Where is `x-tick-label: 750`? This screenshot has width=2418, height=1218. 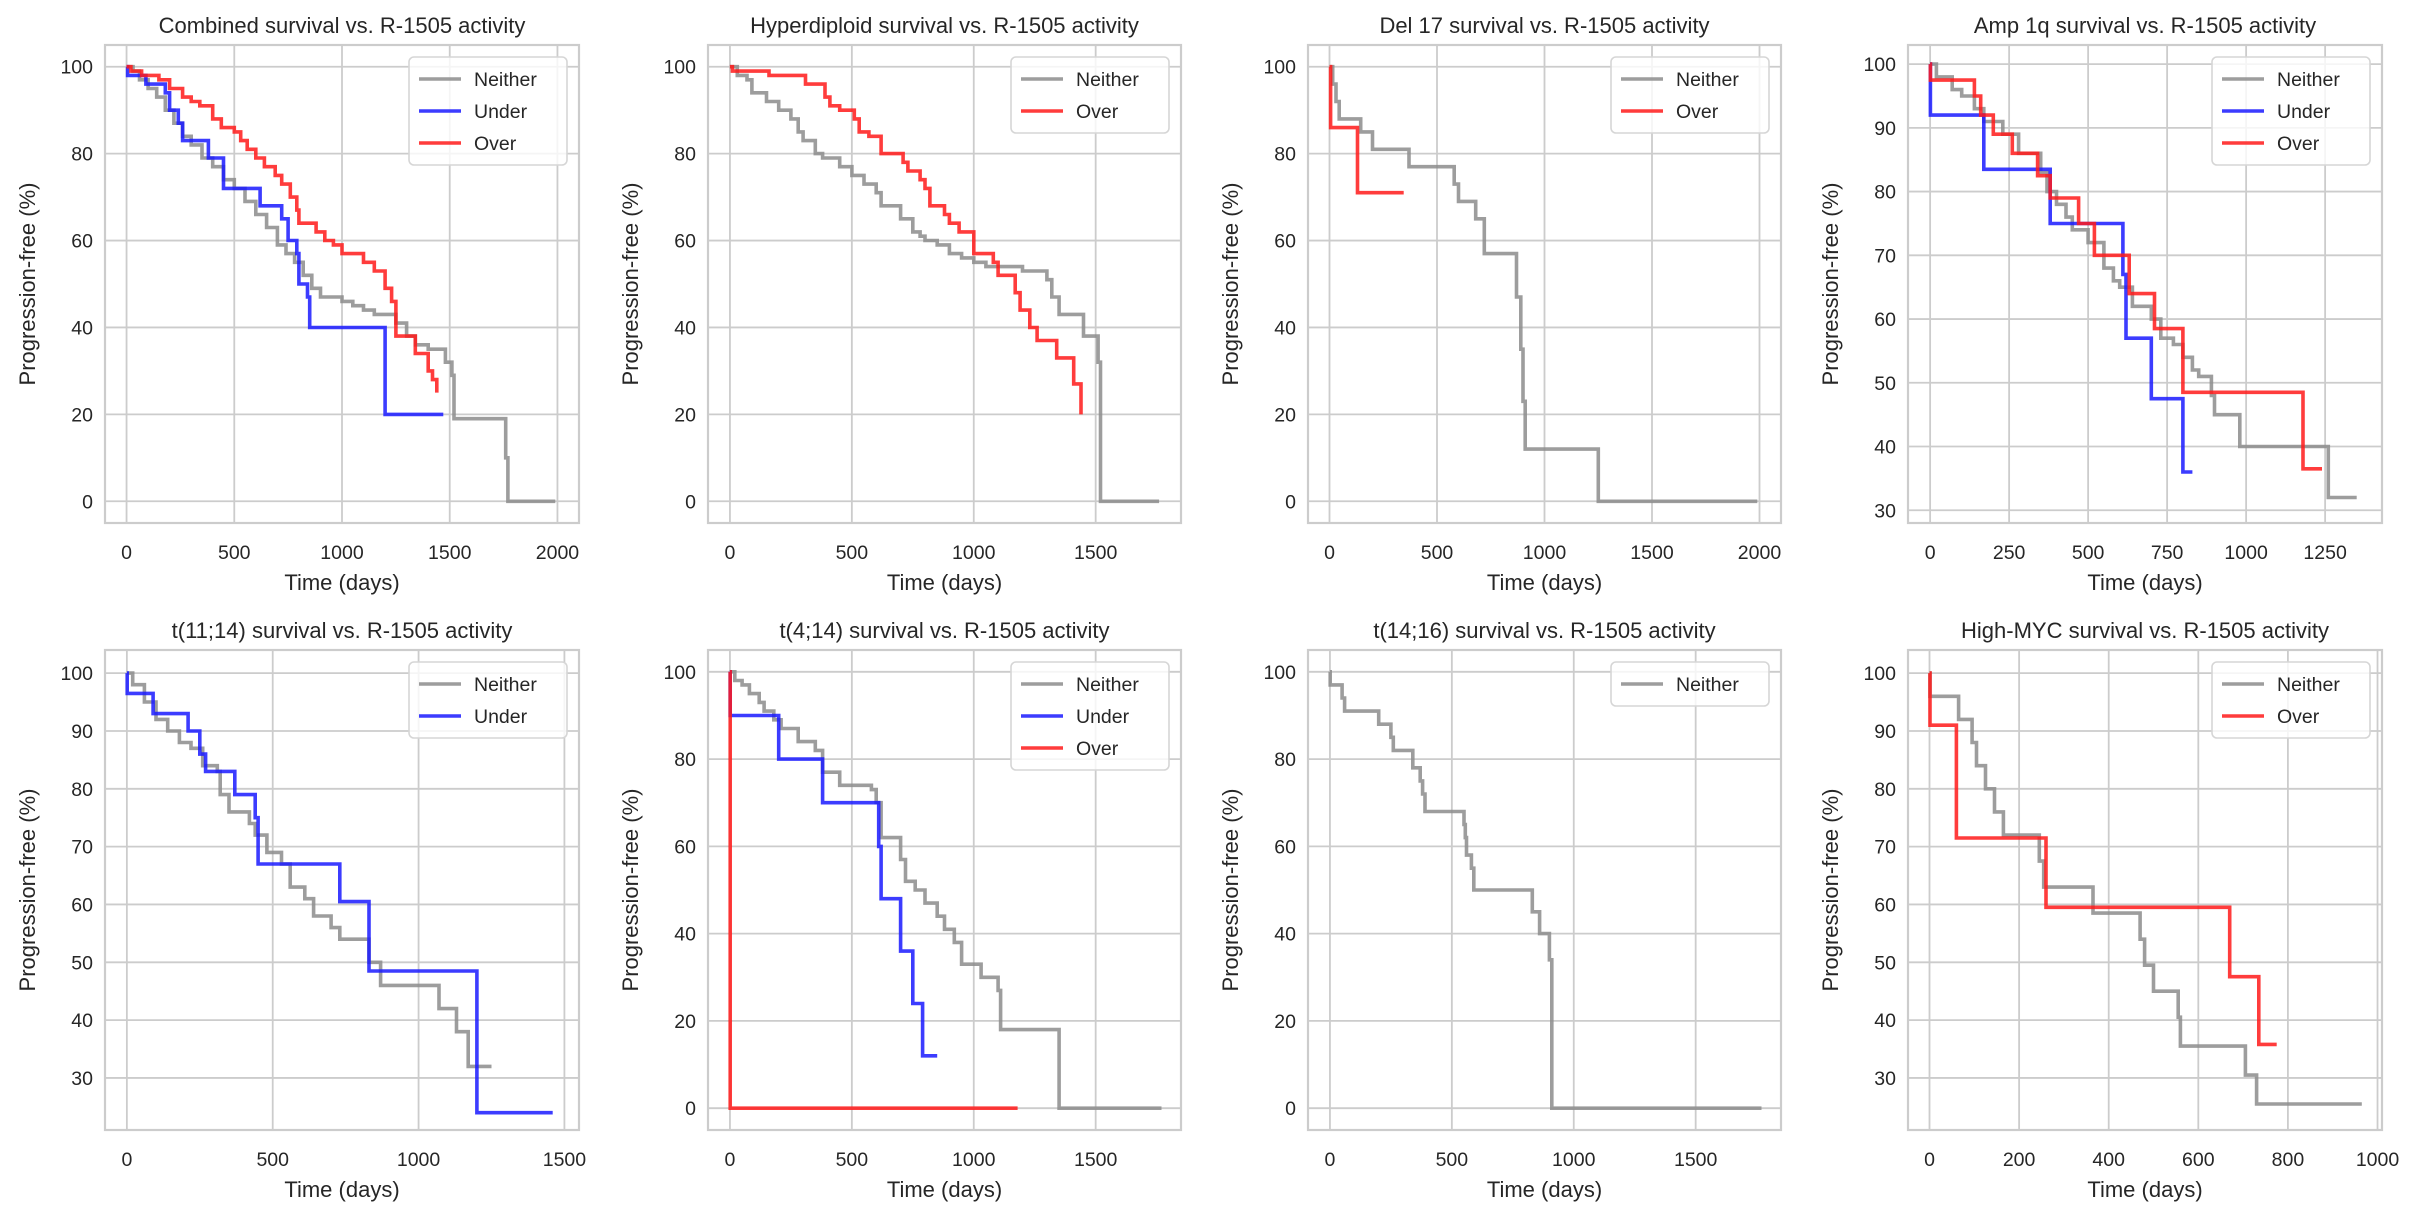
x-tick-label: 750 is located at coordinates (2167, 553).